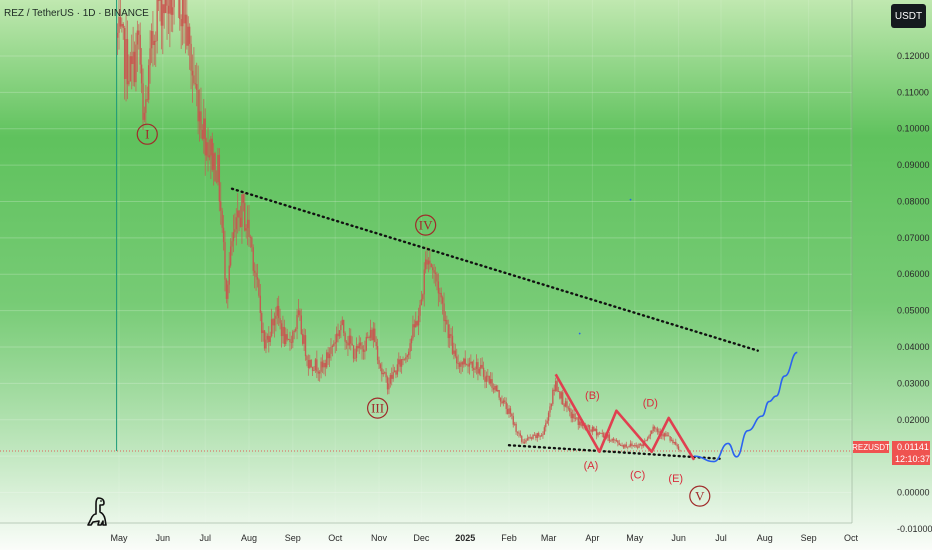 This screenshot has width=932, height=550. I want to click on projection-path, so click(746, 407).